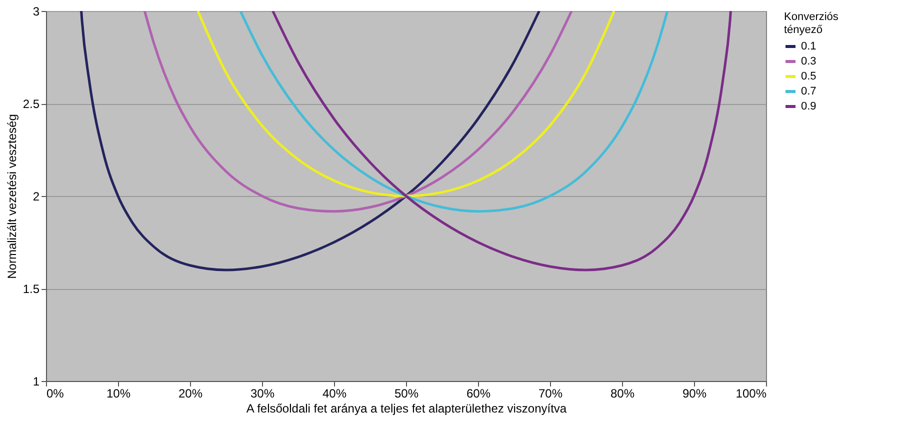  I want to click on y-axis-title: Normalizált vezetési veszteség, so click(11, 196).